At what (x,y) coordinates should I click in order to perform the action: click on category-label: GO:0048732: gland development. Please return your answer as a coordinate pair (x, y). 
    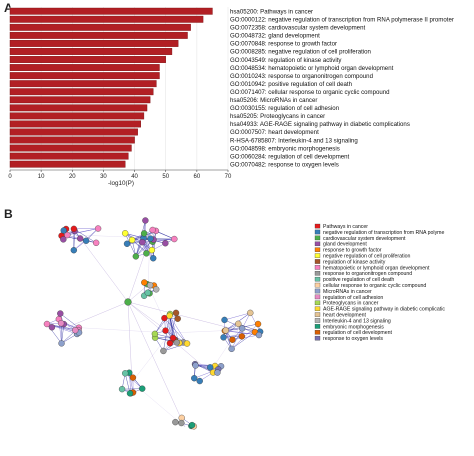
    Looking at the image, I should click on (275, 36).